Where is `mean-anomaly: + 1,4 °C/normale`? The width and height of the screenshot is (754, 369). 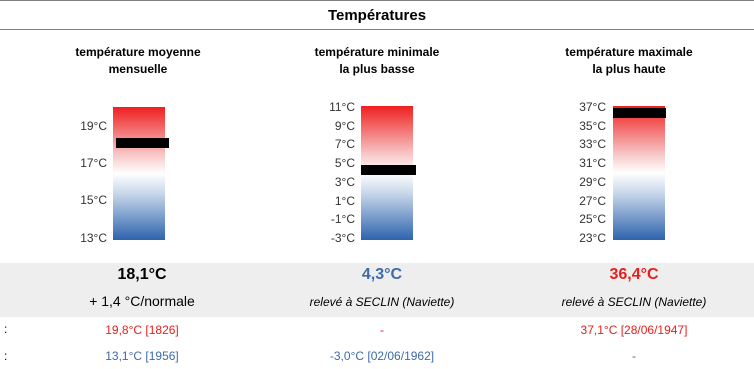 mean-anomaly: + 1,4 °C/normale is located at coordinates (142, 301).